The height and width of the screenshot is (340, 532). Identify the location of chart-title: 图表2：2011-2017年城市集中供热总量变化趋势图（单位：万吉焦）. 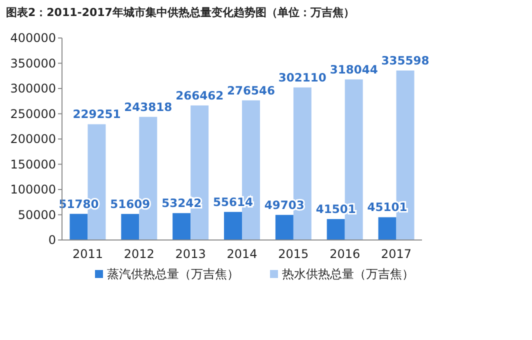
(180, 12).